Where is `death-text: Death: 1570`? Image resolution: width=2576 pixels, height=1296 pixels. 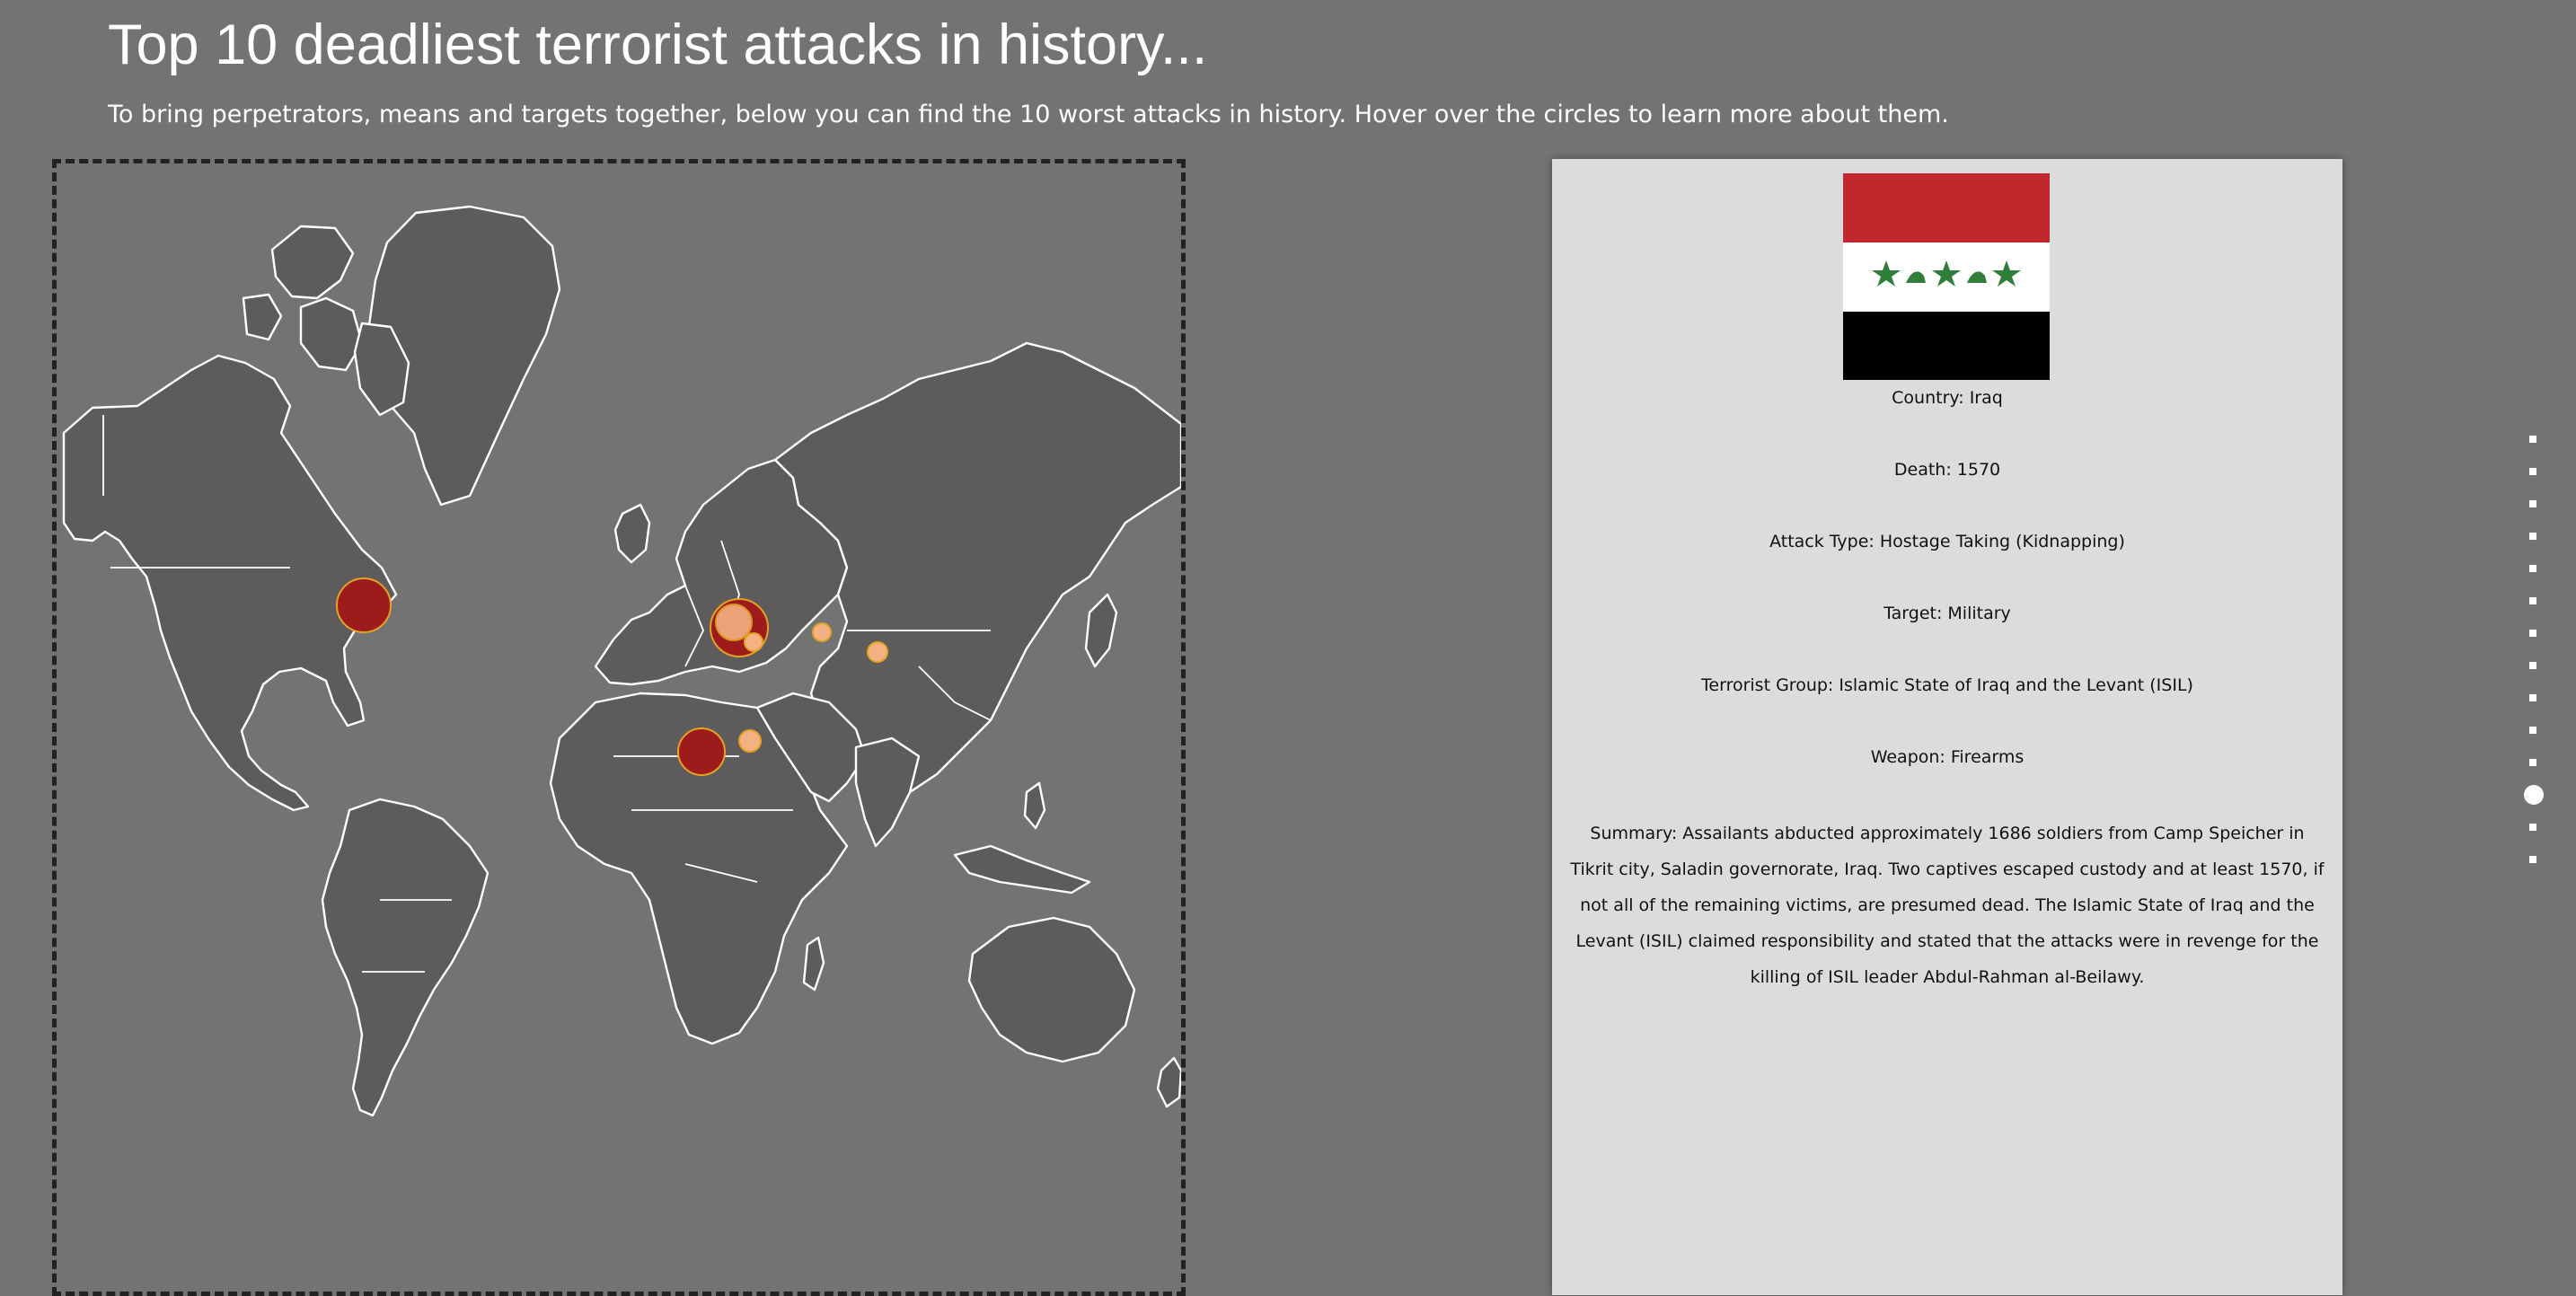
death-text: Death: 1570 is located at coordinates (1947, 470).